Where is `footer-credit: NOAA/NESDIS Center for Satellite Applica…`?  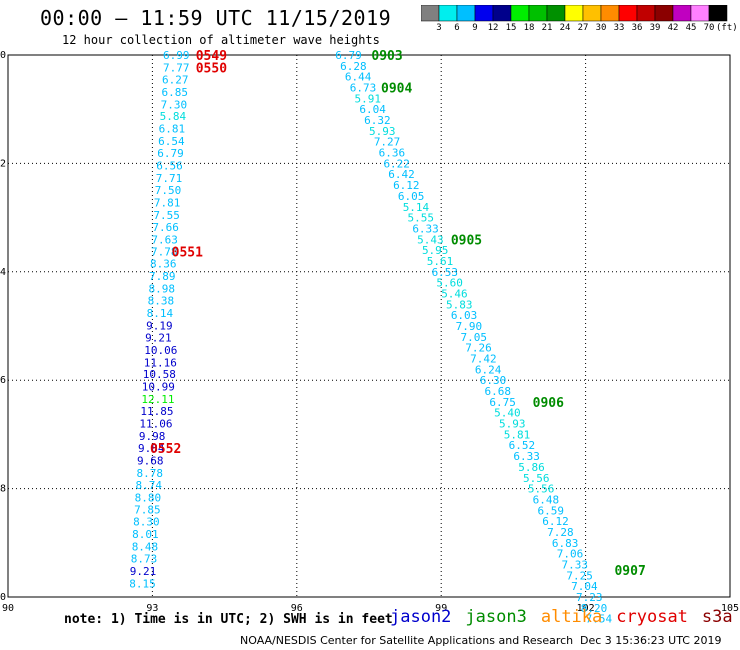 footer-credit: NOAA/NESDIS Center for Satellite Applica… is located at coordinates (407, 640).